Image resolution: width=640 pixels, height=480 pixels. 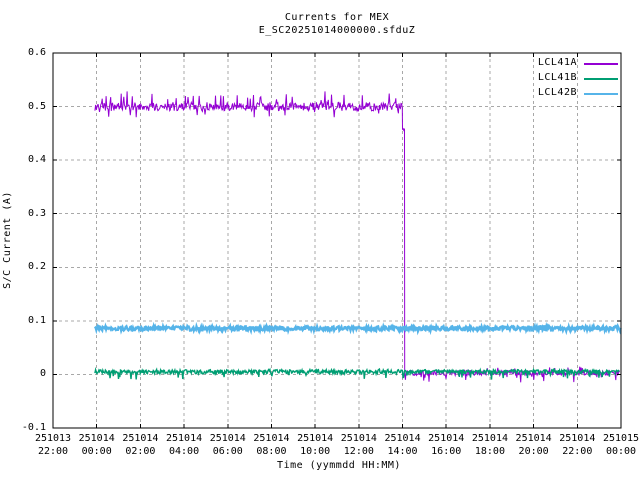 I want to click on x-tick-label: 251015 00:00, so click(x=621, y=445).